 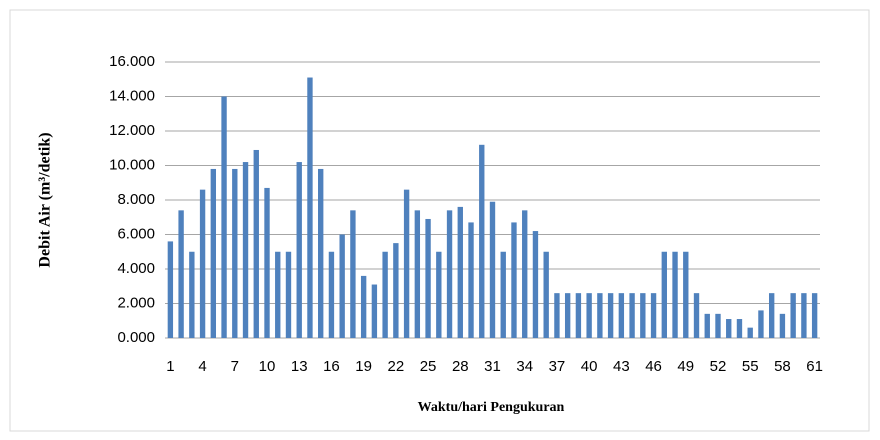 What do you see at coordinates (202, 366) in the screenshot?
I see `x-tick-label: 4` at bounding box center [202, 366].